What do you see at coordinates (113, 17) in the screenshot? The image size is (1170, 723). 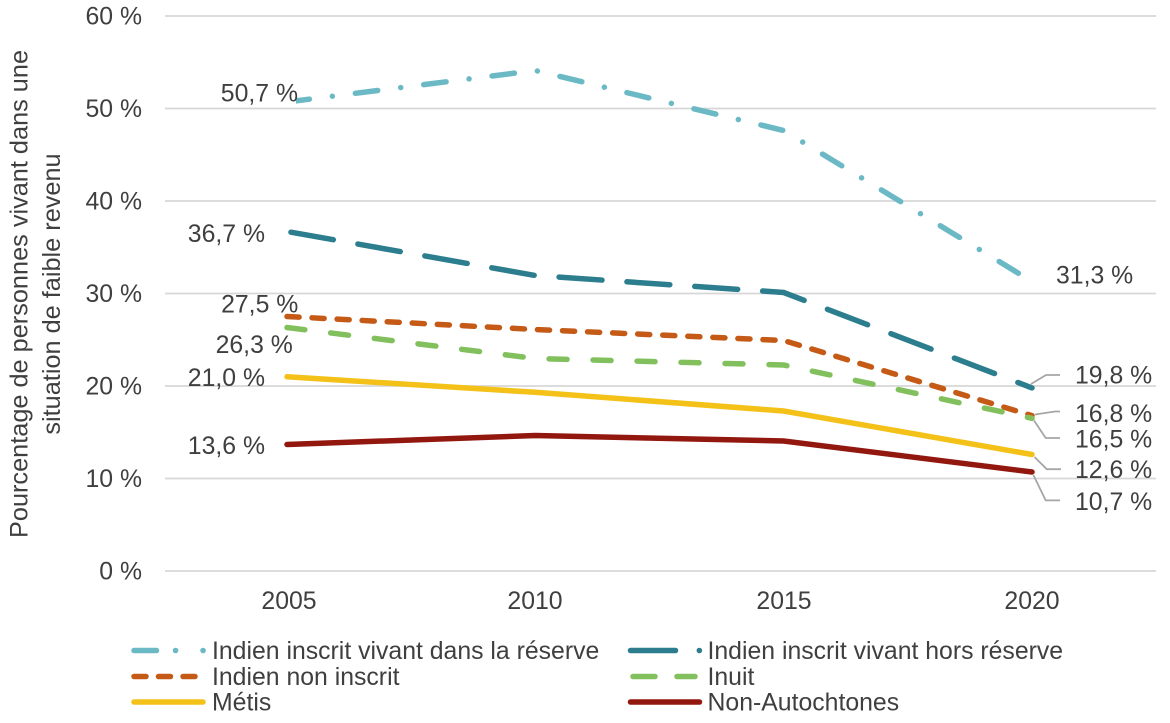 I see `svg-text: 60 %` at bounding box center [113, 17].